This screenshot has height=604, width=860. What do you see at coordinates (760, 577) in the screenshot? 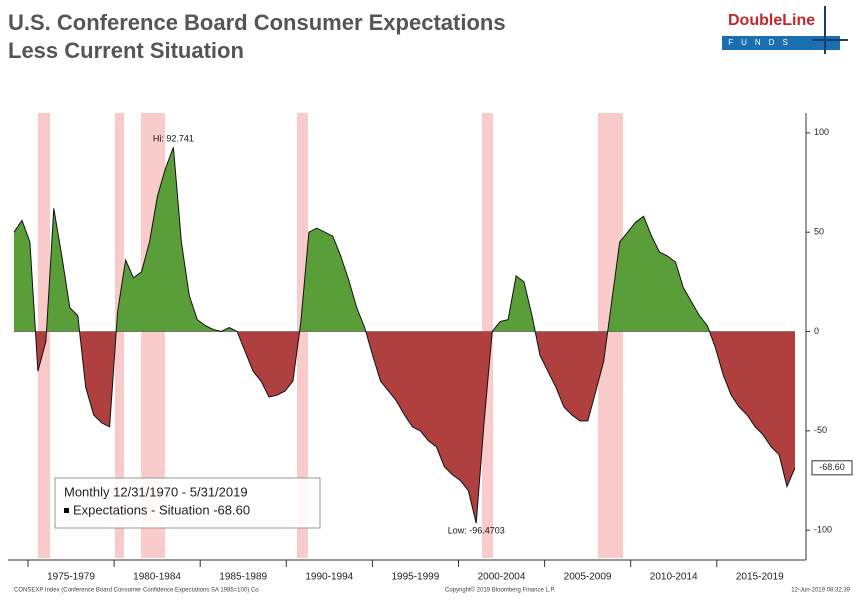
I see `x-tick-label: 2015-2019` at bounding box center [760, 577].